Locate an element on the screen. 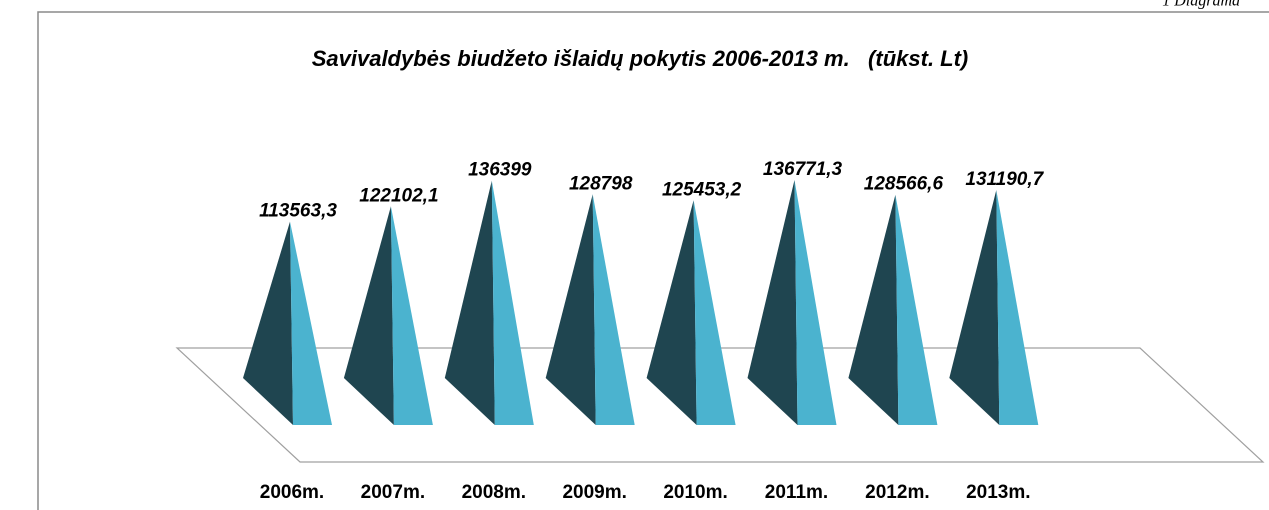  value-label: 136399 is located at coordinates (500, 170).